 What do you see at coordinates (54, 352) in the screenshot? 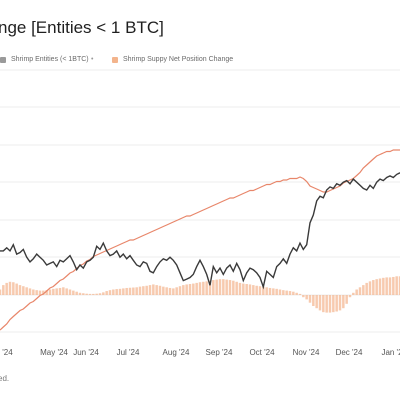
I see `x-tick-label: May '24` at bounding box center [54, 352].